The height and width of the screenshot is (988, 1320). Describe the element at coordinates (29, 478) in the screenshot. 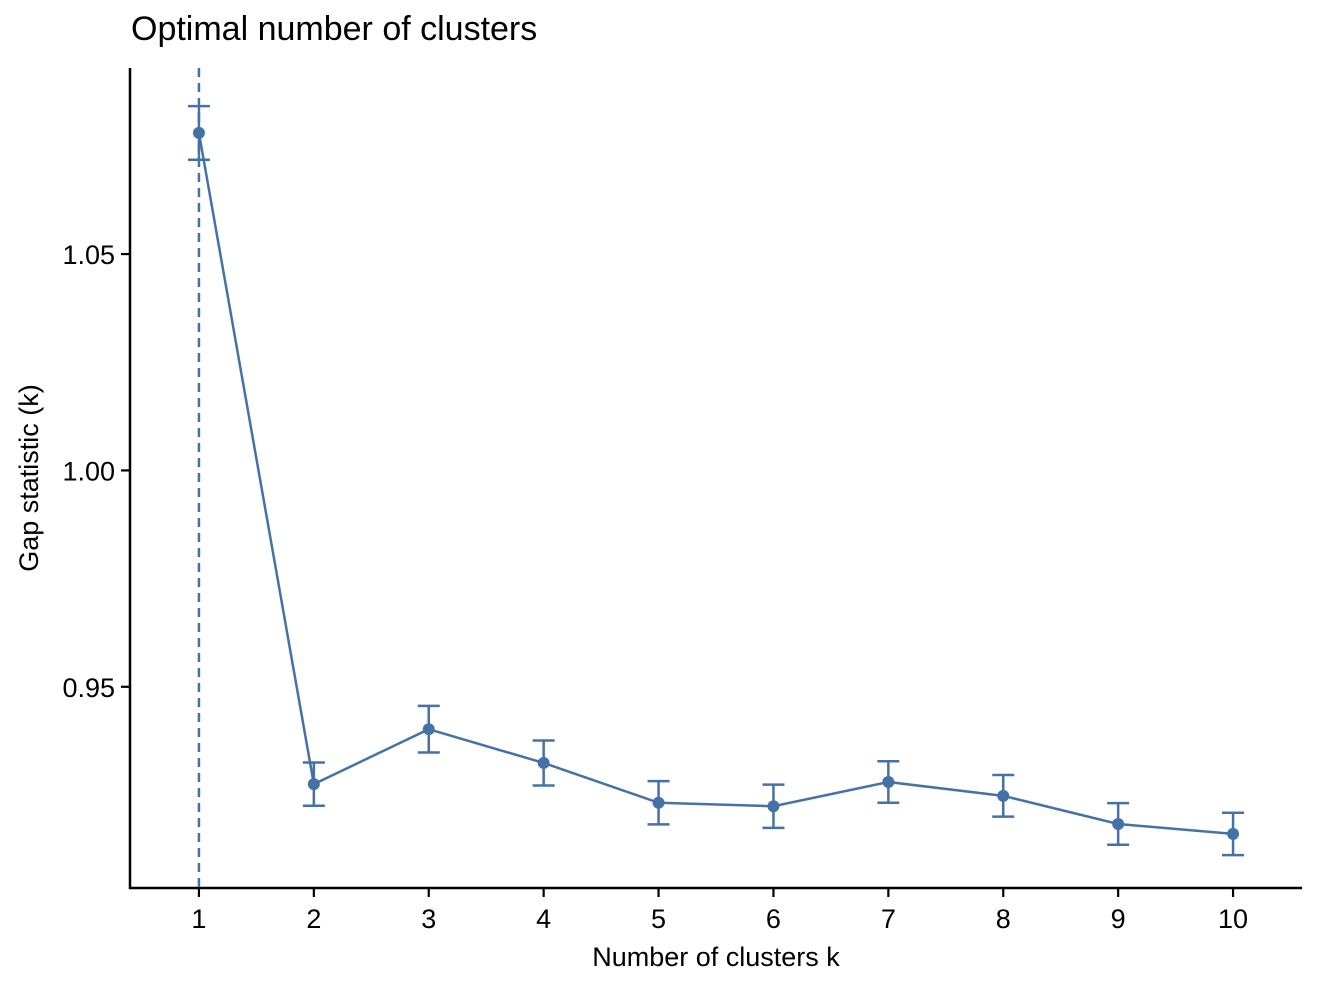

I see `y-axis-title: Gap statistic (k)` at that location.